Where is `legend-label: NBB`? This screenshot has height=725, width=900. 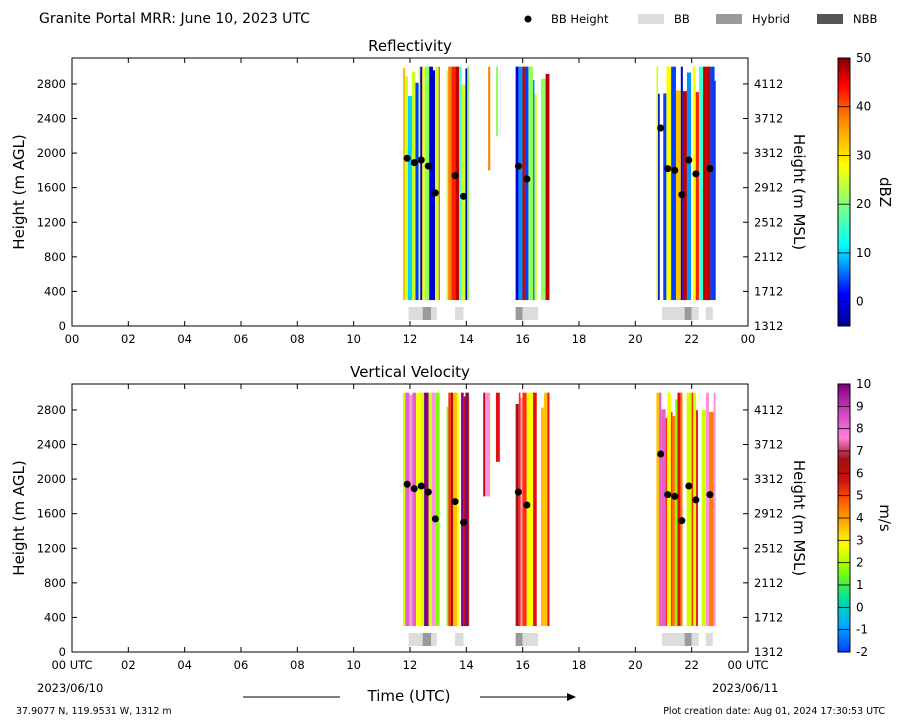 legend-label: NBB is located at coordinates (865, 19).